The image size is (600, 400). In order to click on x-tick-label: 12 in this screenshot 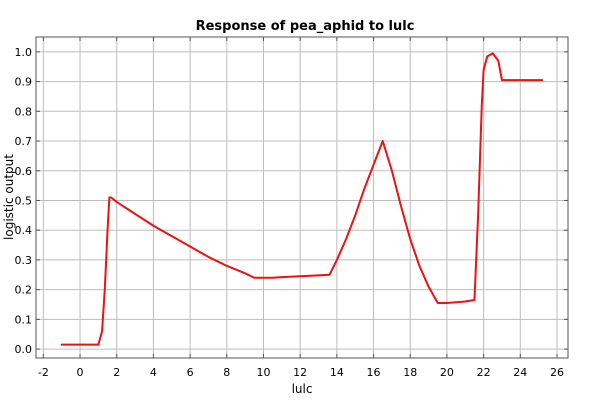, I will do `click(300, 372)`.